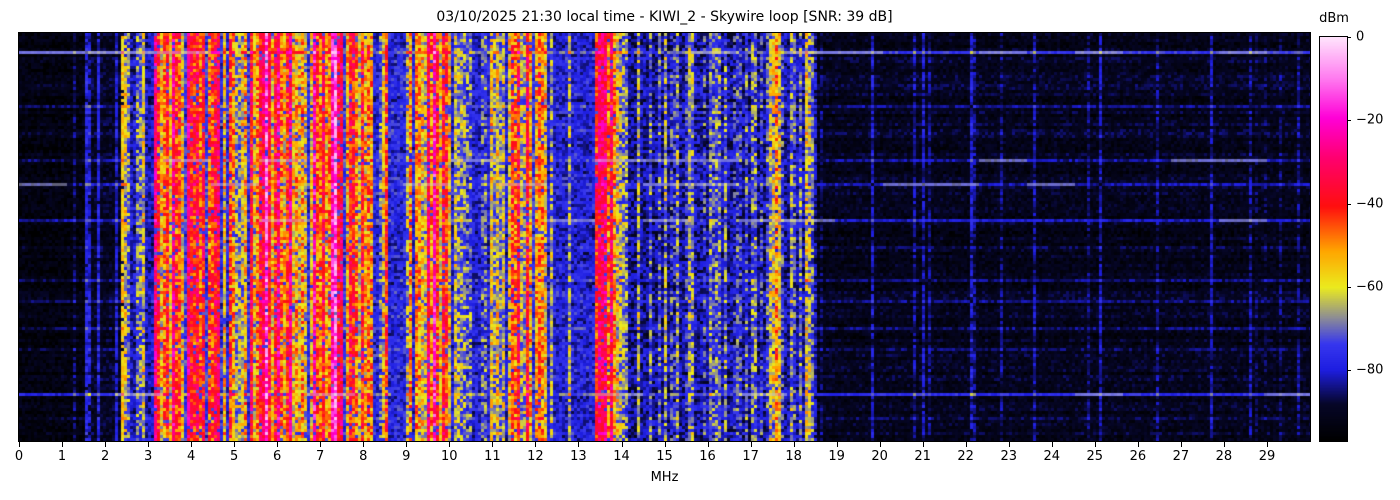 Image resolution: width=1400 pixels, height=500 pixels. Describe the element at coordinates (191, 456) in the screenshot. I see `x-tick-label: 4` at that location.